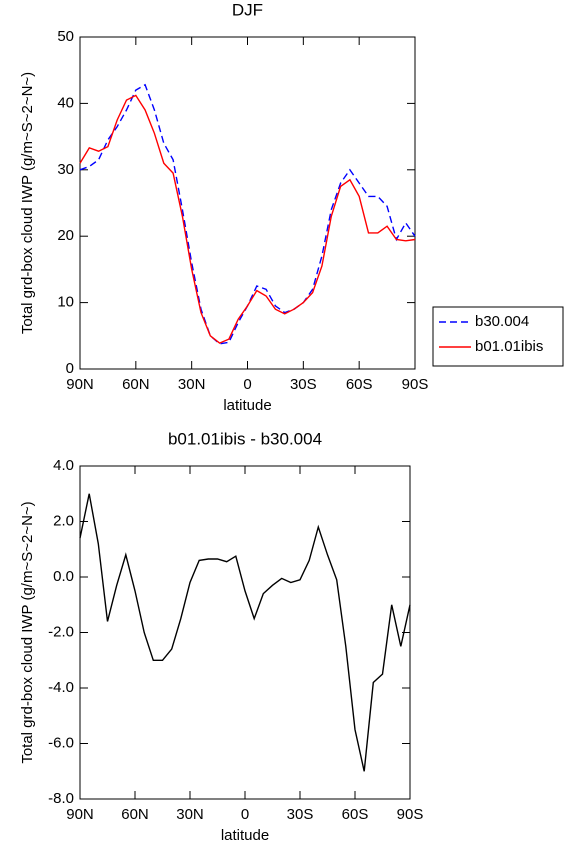 This screenshot has height=852, width=565. I want to click on y-tick-label: 2.0, so click(63, 520).